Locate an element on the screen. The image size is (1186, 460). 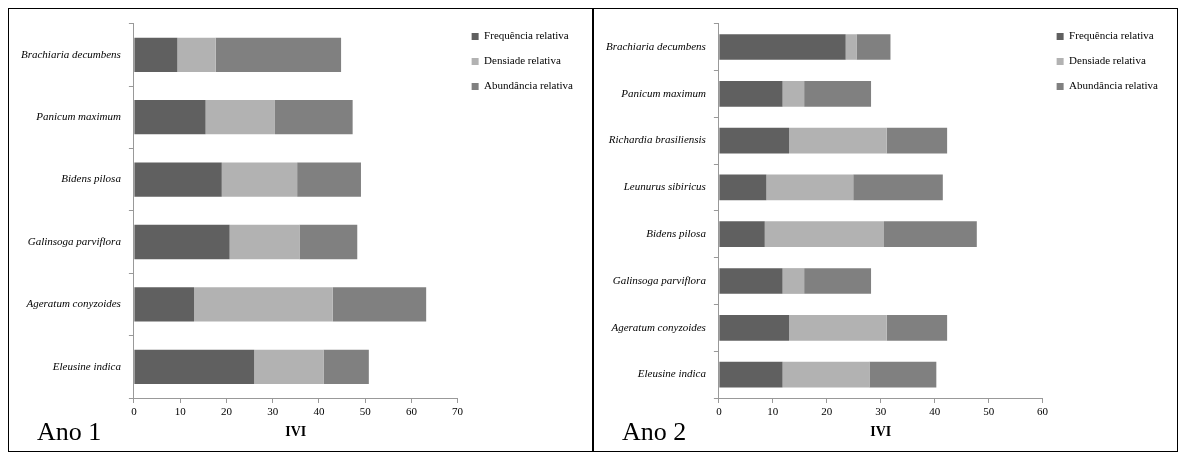
x-tick-label: 70 is located at coordinates (458, 411).